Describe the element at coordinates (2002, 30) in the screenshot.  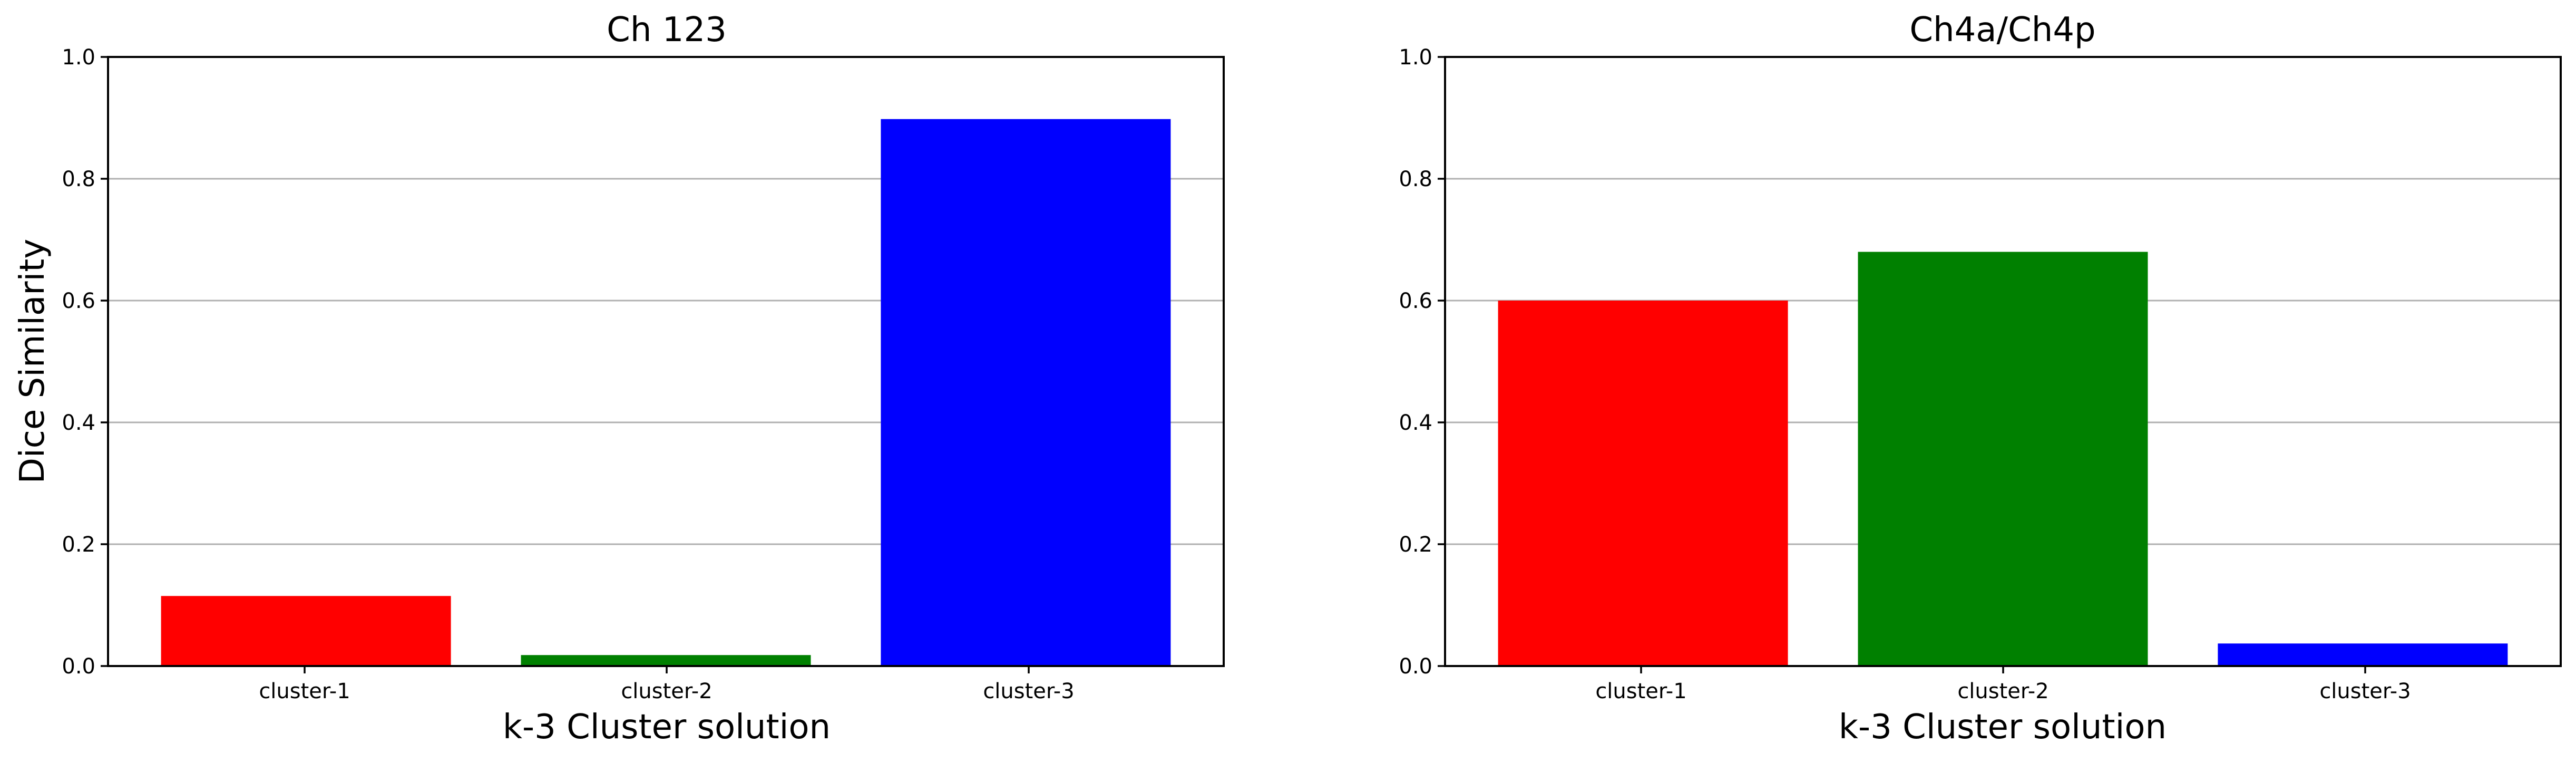
I see `chart-title: Ch4a/Ch4p` at that location.